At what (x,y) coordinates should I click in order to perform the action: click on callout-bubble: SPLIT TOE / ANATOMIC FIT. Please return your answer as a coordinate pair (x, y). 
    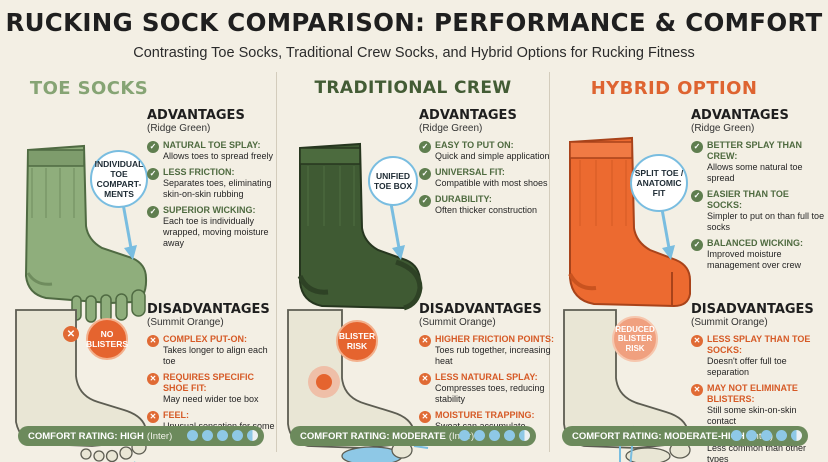
    Looking at the image, I should click on (659, 183).